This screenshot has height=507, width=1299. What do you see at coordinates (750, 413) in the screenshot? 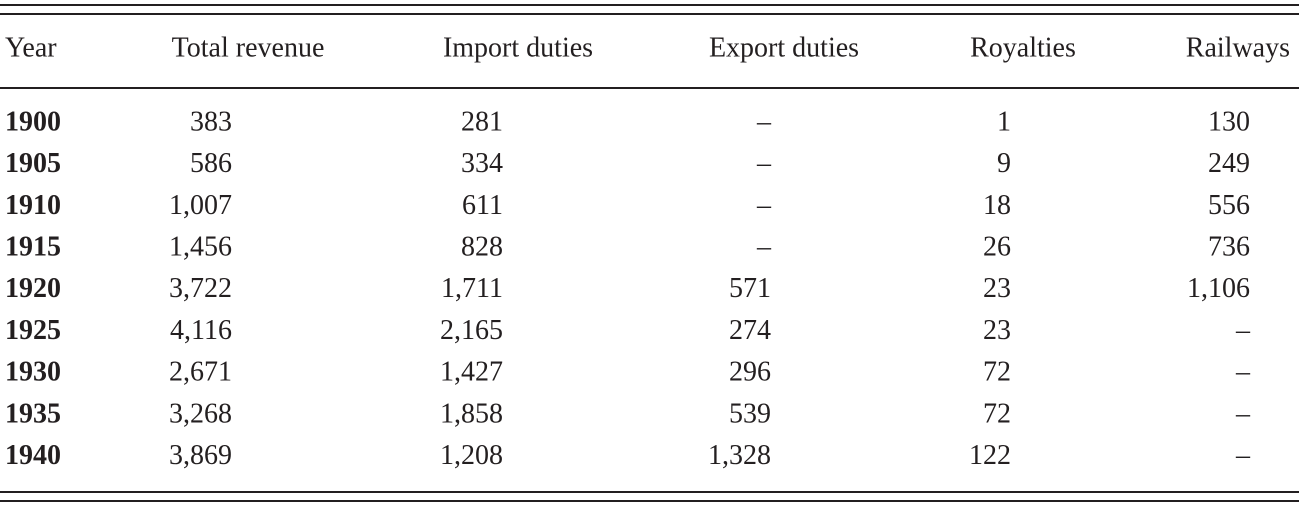
I see `cell: 539` at bounding box center [750, 413].